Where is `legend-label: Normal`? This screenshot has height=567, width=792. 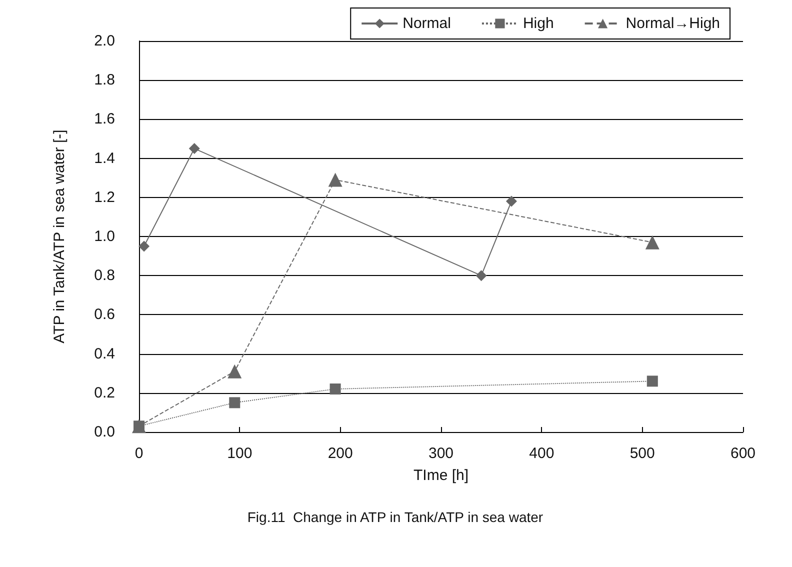 legend-label: Normal is located at coordinates (426, 23).